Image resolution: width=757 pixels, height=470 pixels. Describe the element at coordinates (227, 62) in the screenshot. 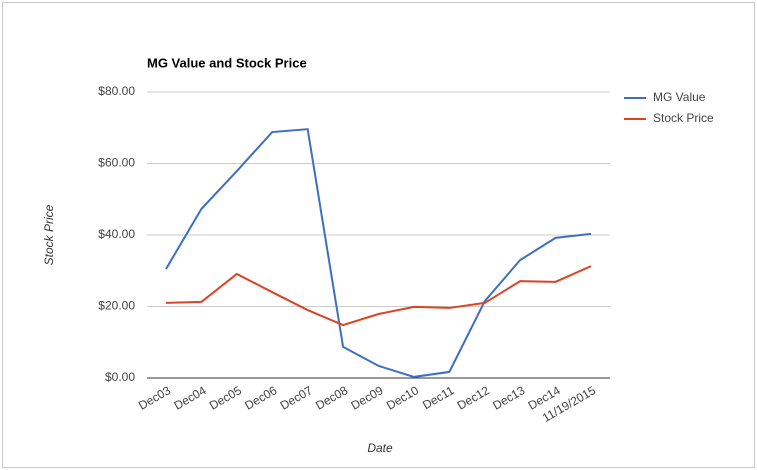

I see `chart-title: MG Value and Stock Price` at that location.